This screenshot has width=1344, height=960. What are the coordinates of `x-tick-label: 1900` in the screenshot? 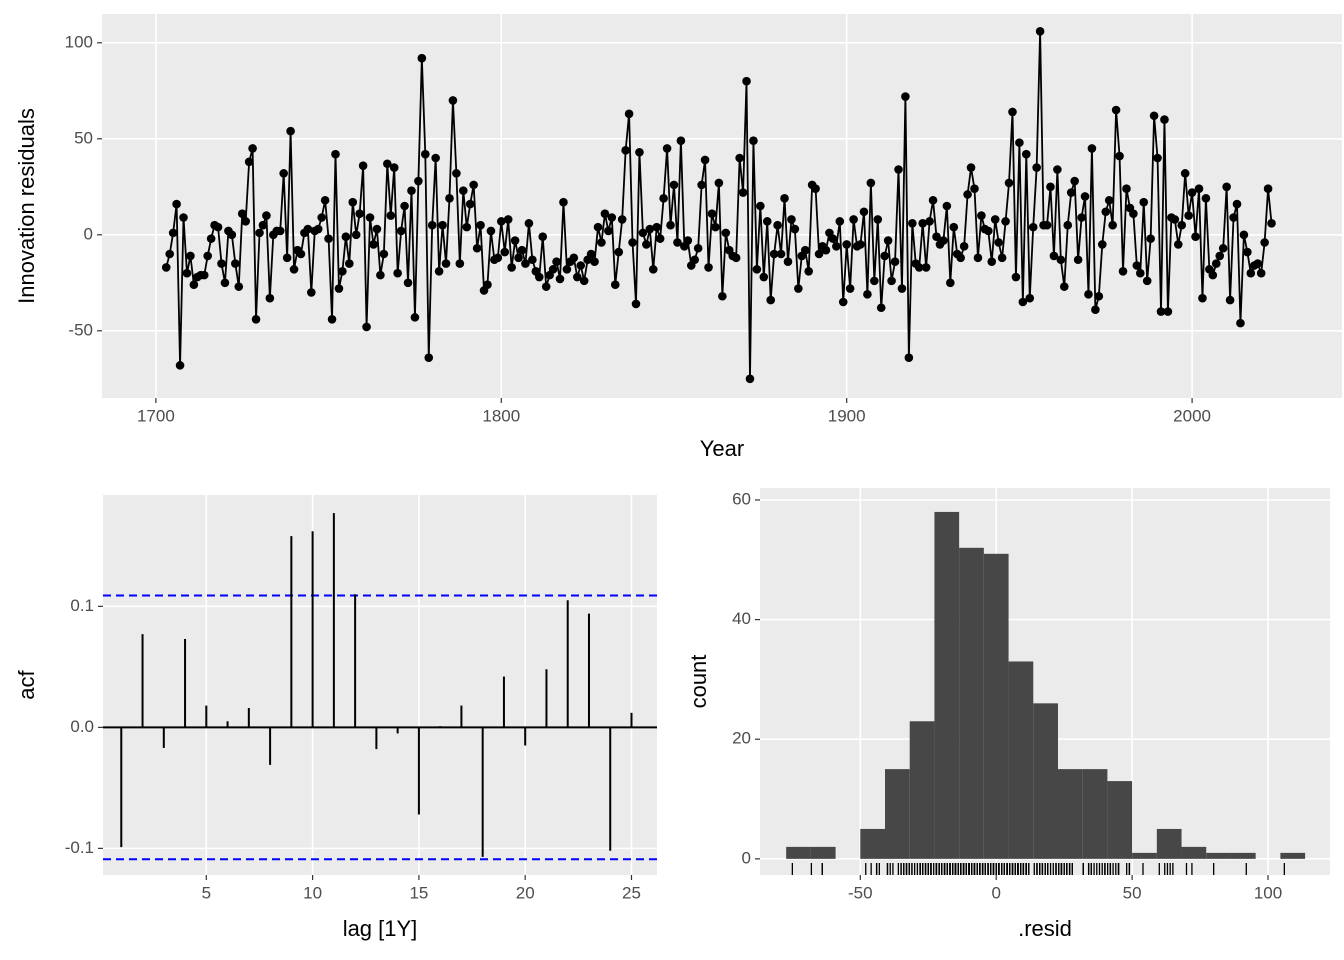 It's located at (847, 415).